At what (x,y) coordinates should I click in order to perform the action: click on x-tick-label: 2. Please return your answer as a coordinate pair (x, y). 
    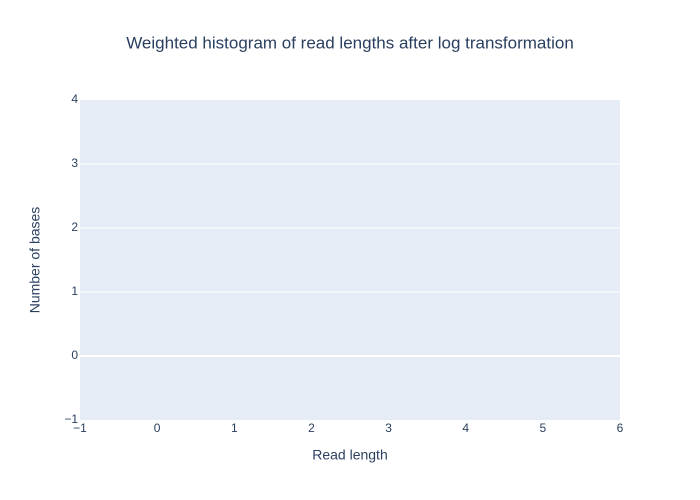
    Looking at the image, I should click on (311, 428).